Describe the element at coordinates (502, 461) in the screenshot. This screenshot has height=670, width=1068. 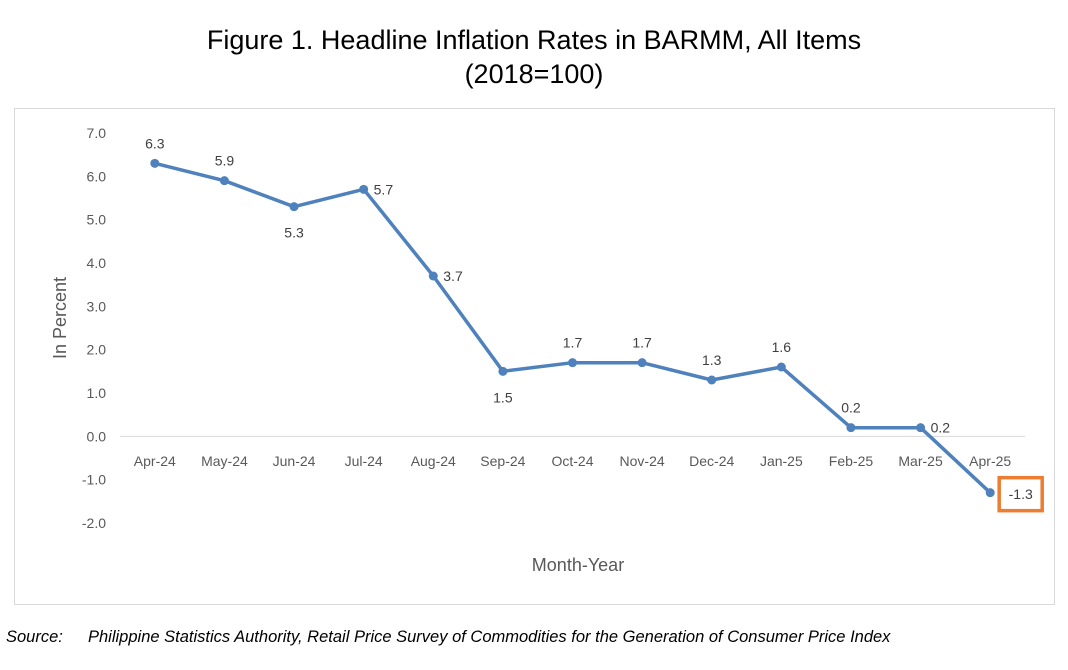
I see `x-tick-label: Sep-24` at that location.